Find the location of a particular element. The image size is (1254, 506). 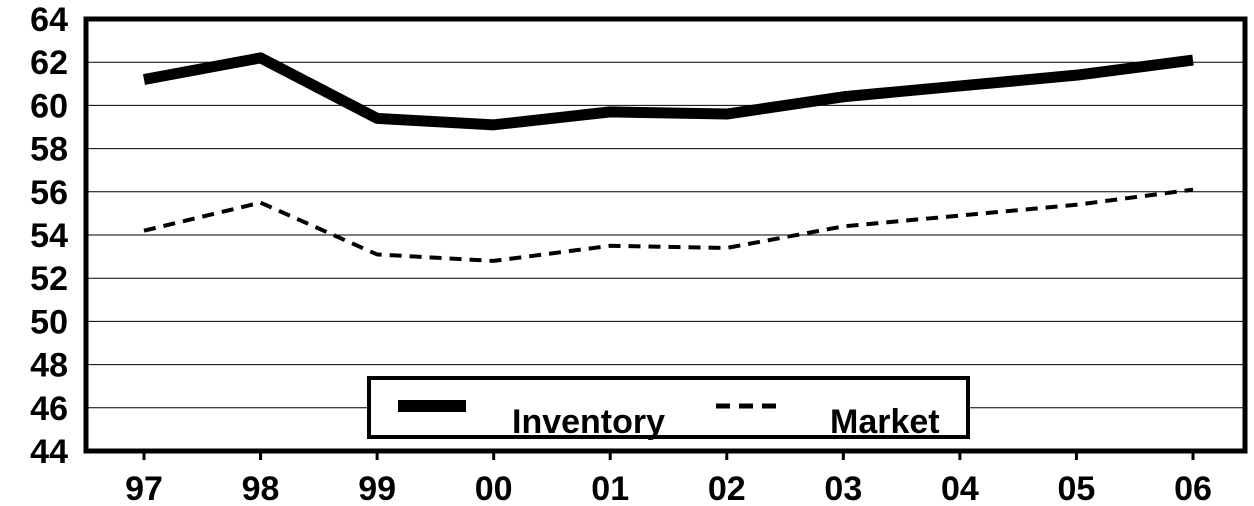

x-tick-label: 99 is located at coordinates (377, 488).